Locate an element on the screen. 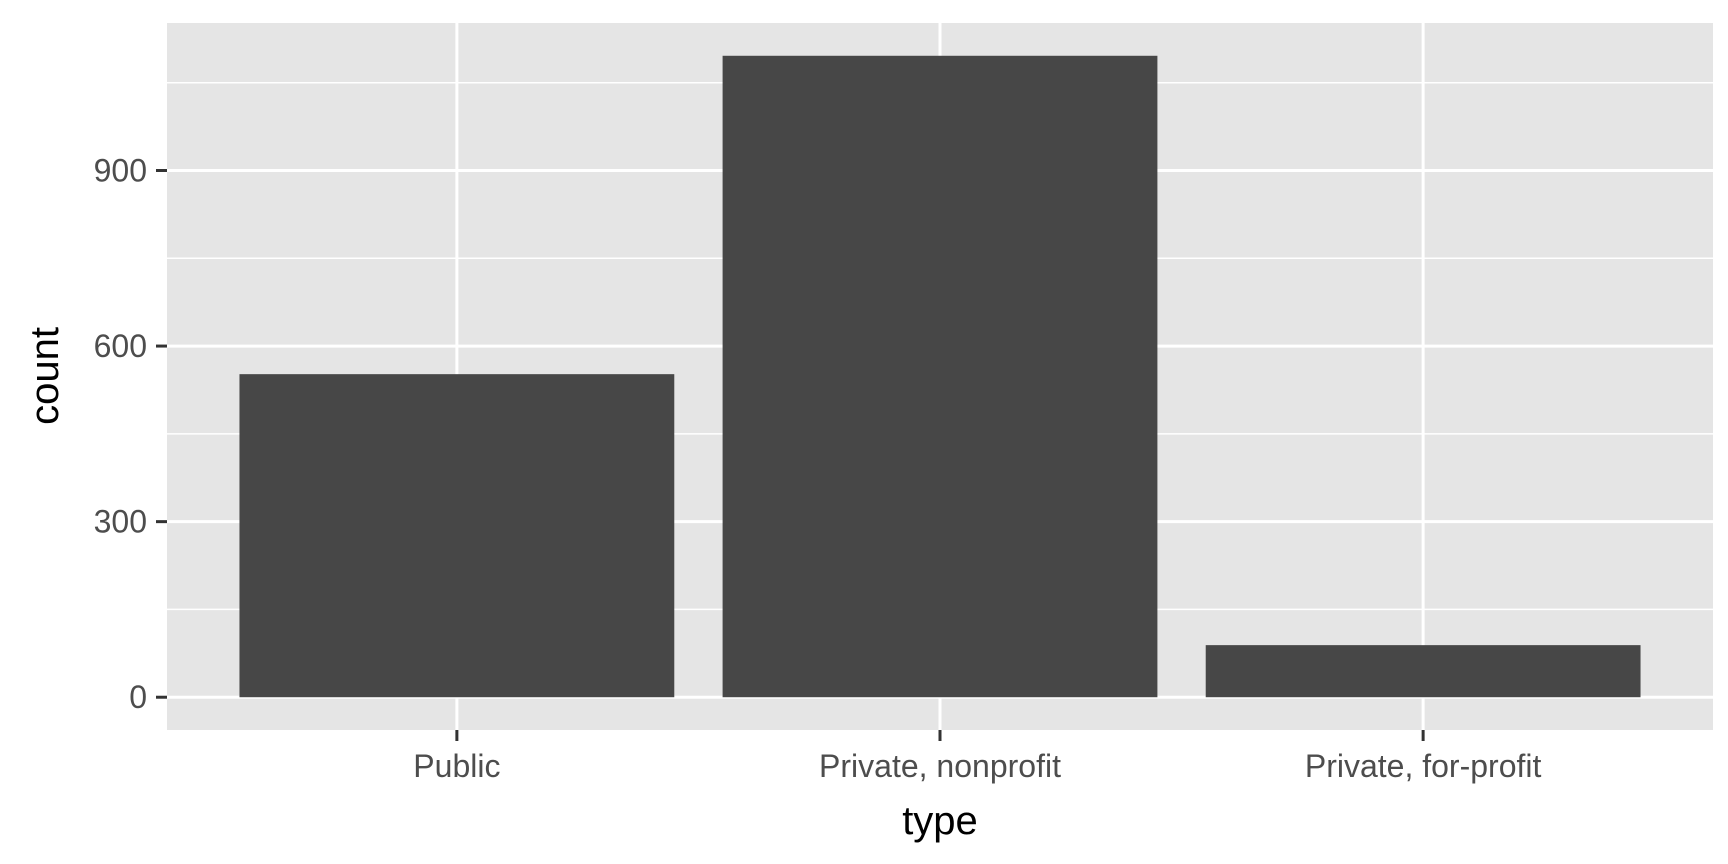  y-axis-title: count is located at coordinates (45, 376).